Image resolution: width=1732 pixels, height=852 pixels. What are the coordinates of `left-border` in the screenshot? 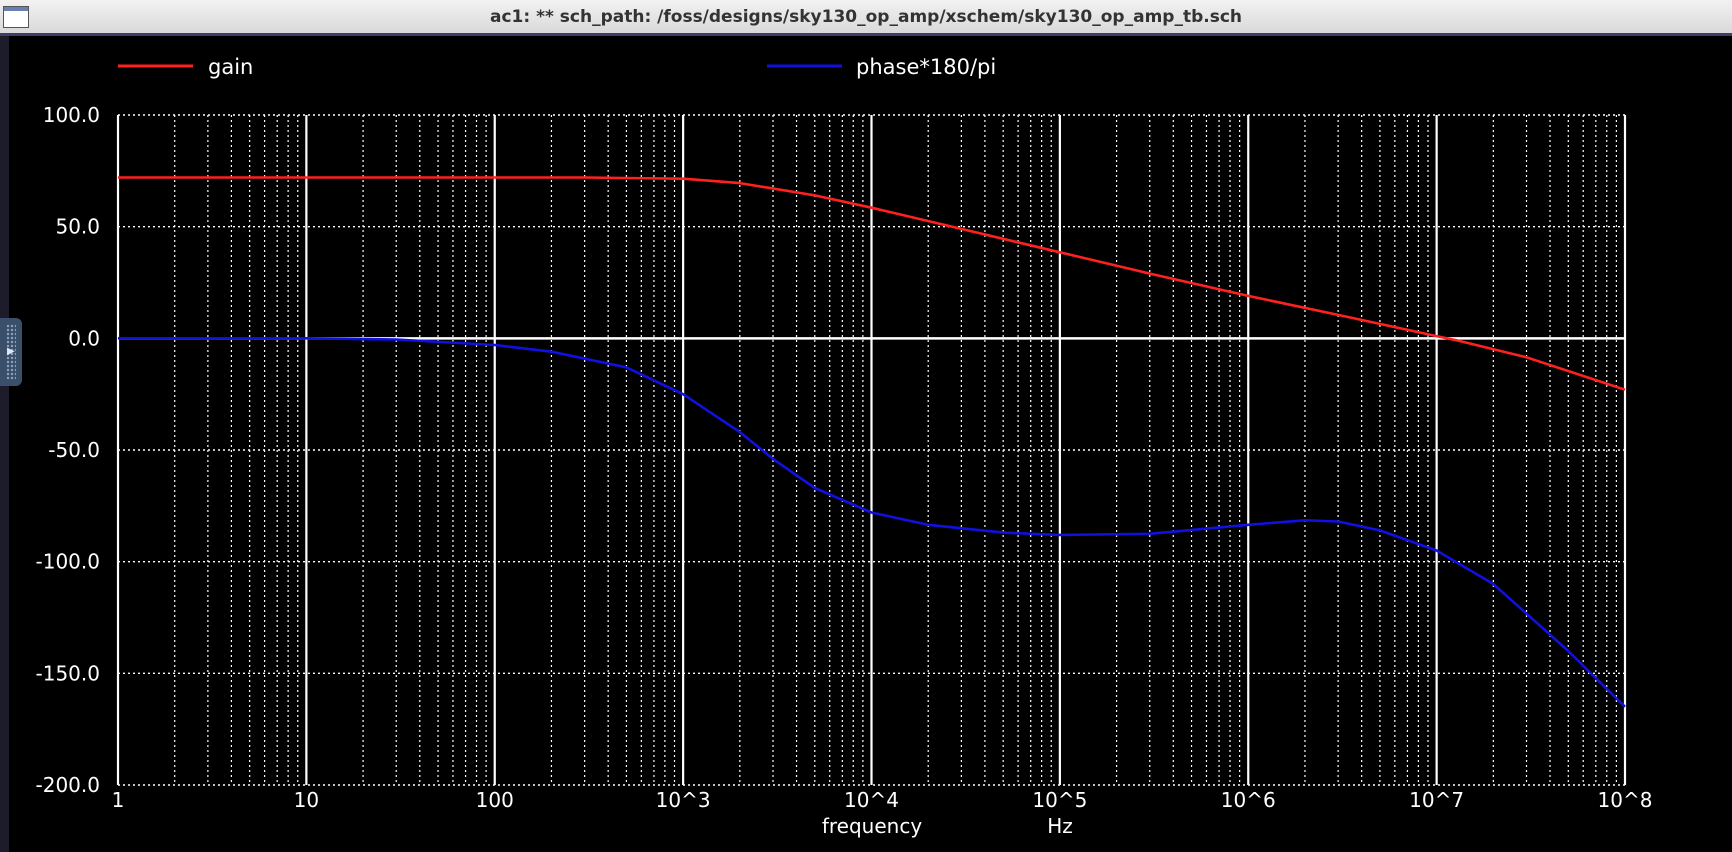 It's located at (4, 444).